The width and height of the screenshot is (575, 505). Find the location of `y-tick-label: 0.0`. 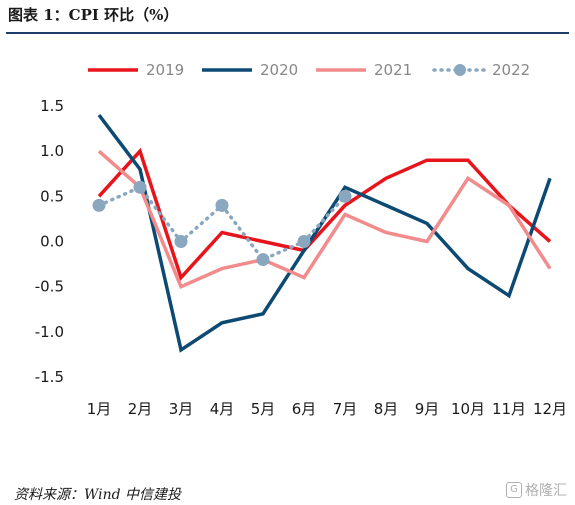

y-tick-label: 0.0 is located at coordinates (52, 242).